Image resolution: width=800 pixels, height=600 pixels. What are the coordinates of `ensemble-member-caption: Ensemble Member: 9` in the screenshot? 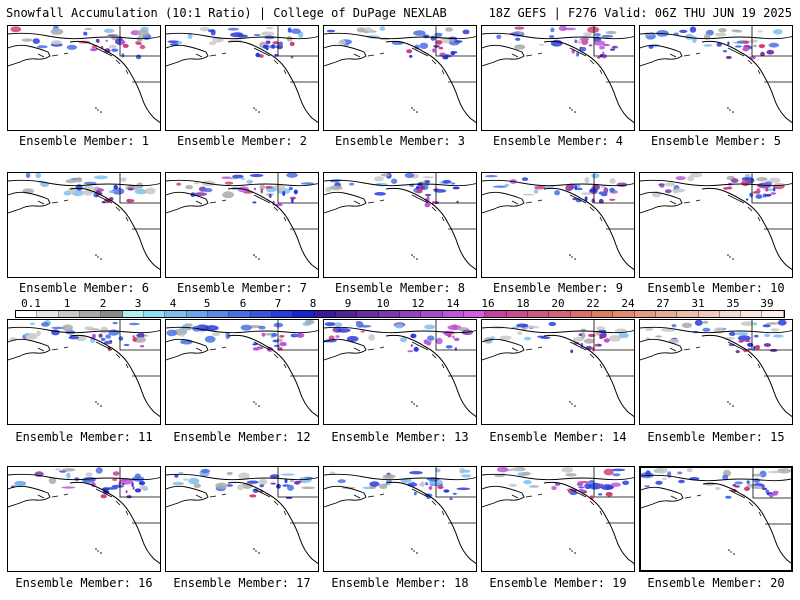 It's located at (558, 288).